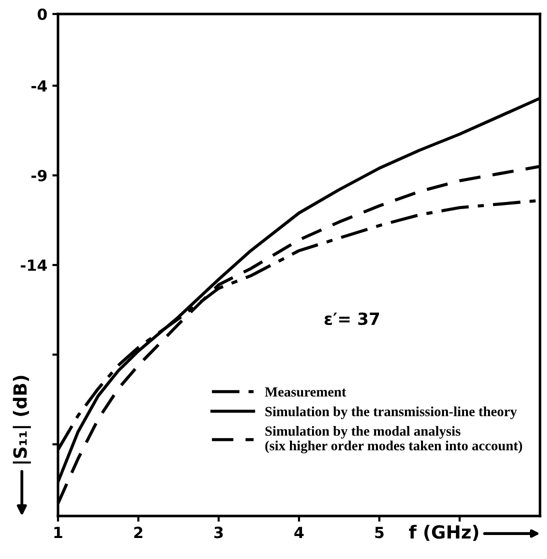 The image size is (547, 559). Describe the element at coordinates (305, 392) in the screenshot. I see `legend-label: Measurement` at that location.